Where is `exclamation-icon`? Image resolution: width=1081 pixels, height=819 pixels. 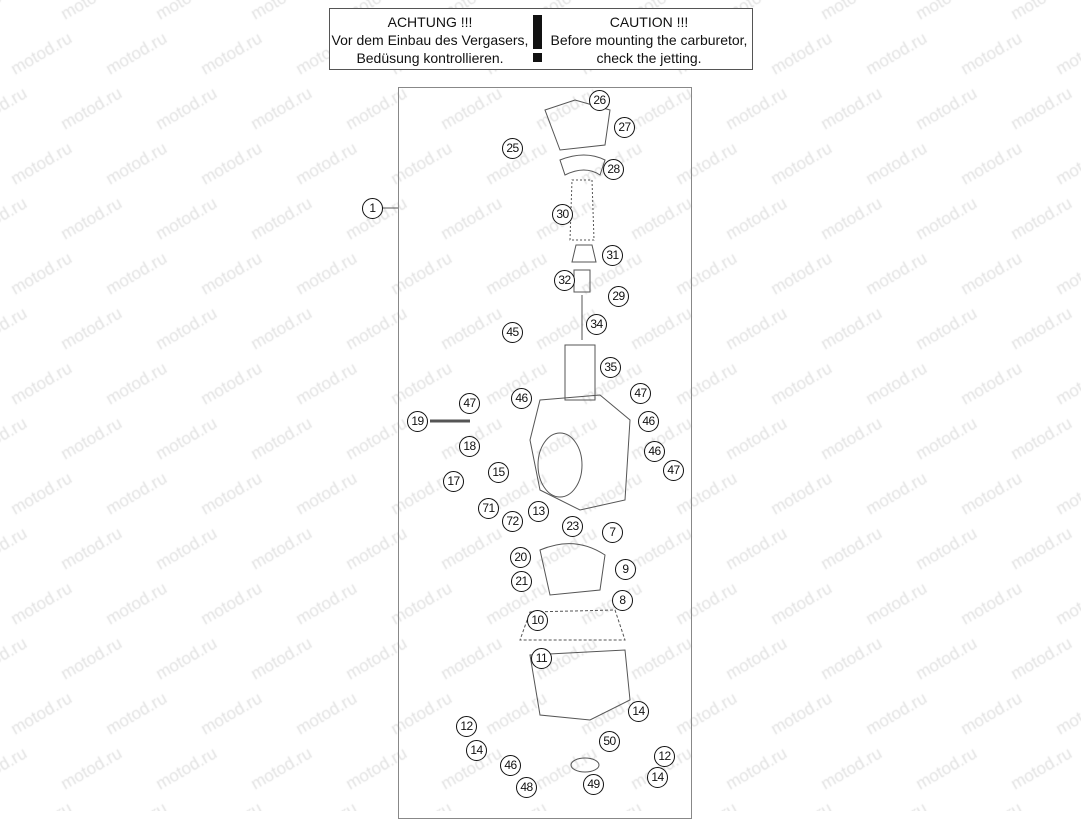
exclamation-icon is located at coordinates (537, 32).